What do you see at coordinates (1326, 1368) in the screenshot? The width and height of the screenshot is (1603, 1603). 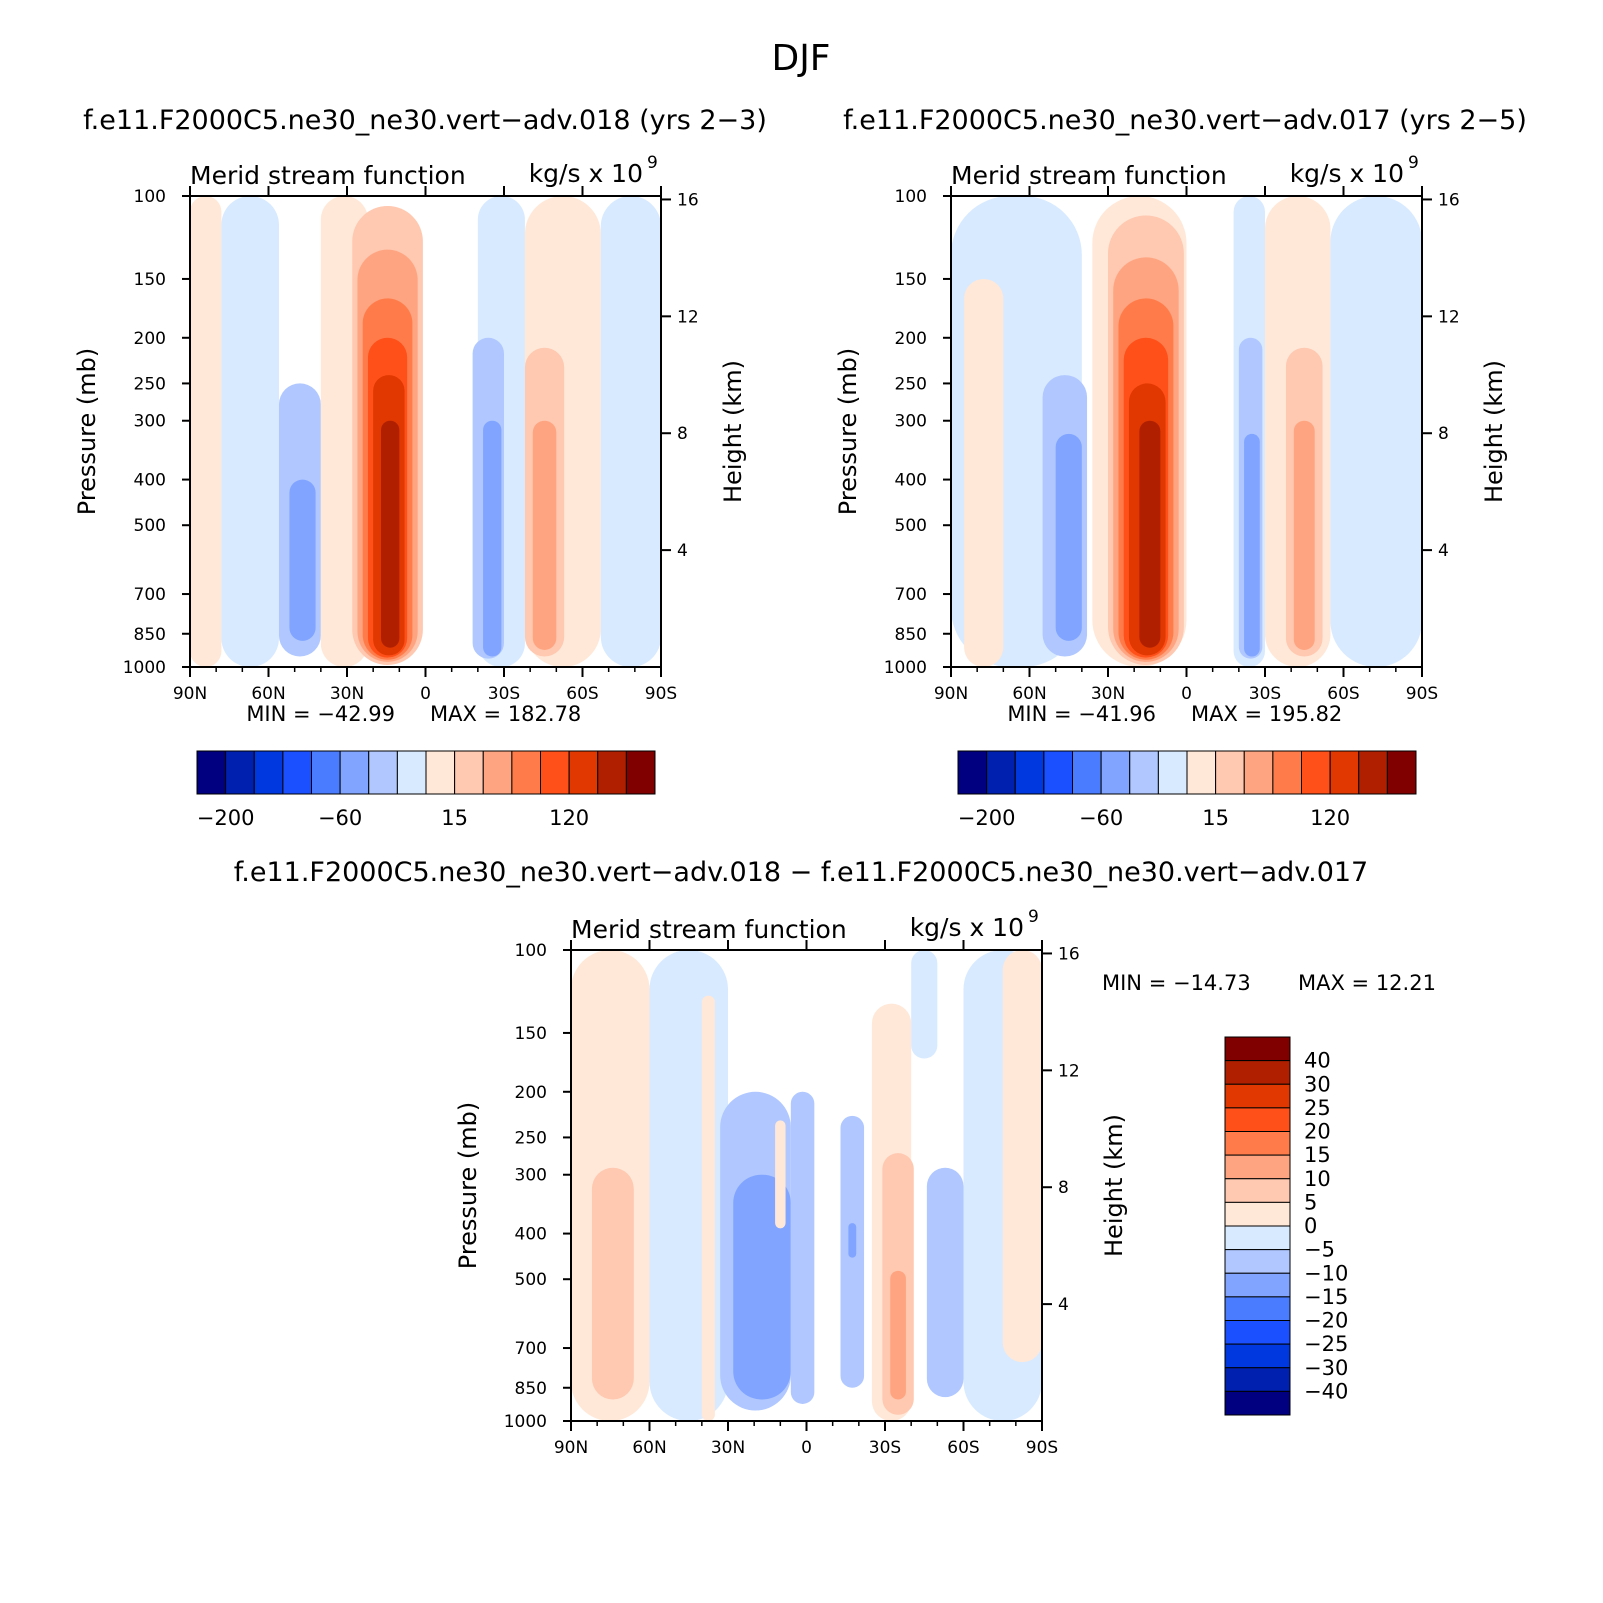 I see `colorbar-label: −30` at bounding box center [1326, 1368].